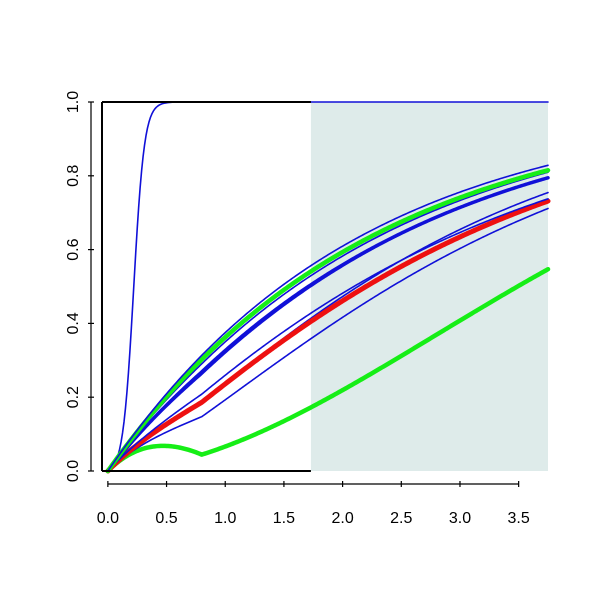  Describe the element at coordinates (108, 518) in the screenshot. I see `x-tick-label-0: 0.0` at that location.